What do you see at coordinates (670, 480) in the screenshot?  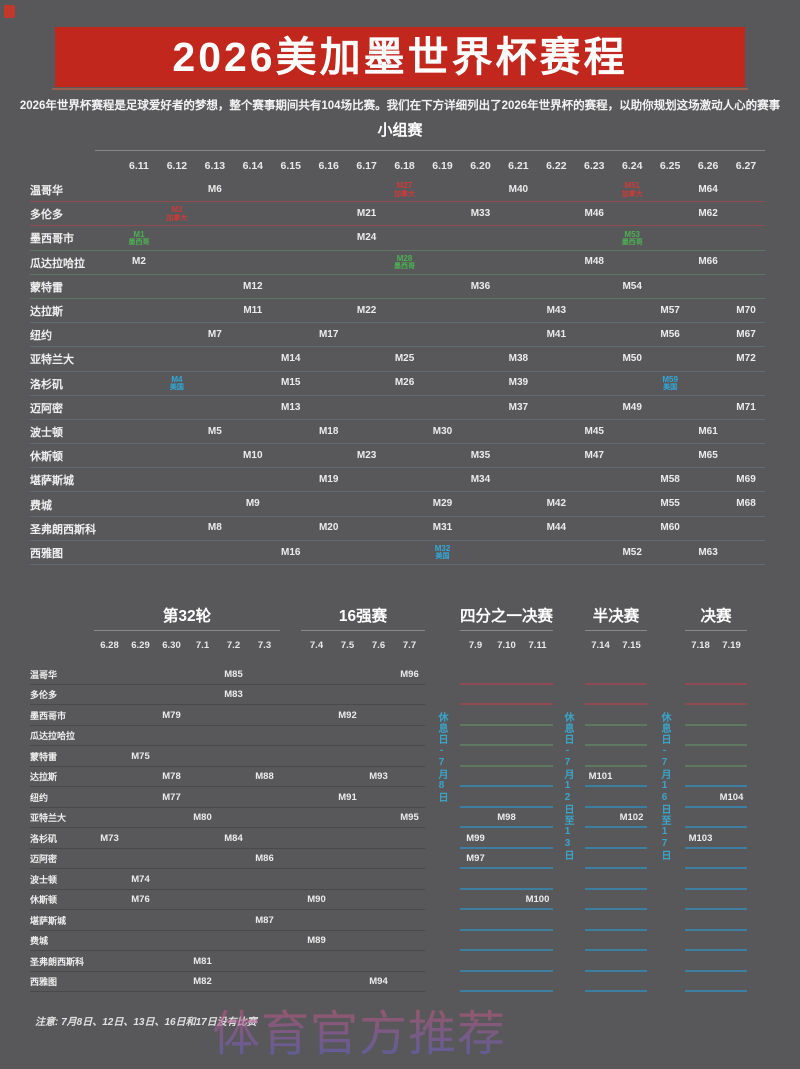 I see `match-cell: M58` at bounding box center [670, 480].